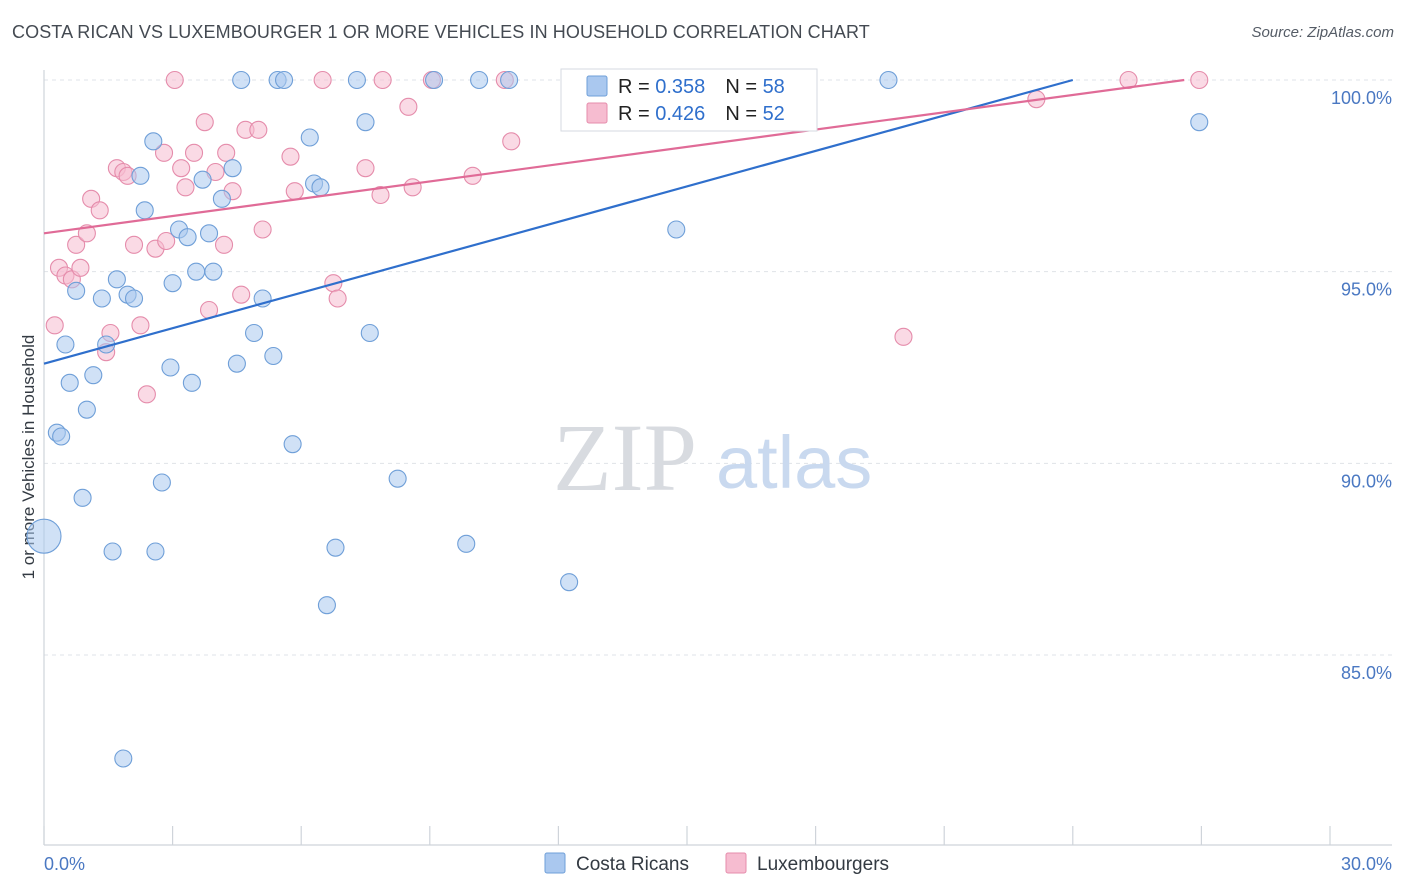  What do you see at coordinates (632, 864) in the screenshot?
I see `legend-label-costa-ricans: Costa Ricans` at bounding box center [632, 864].